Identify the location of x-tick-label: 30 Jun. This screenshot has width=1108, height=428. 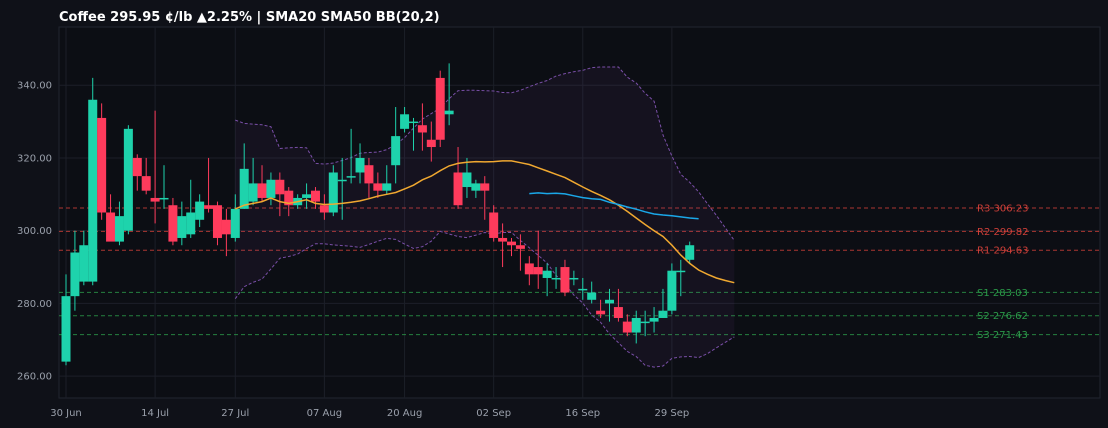
(66, 413).